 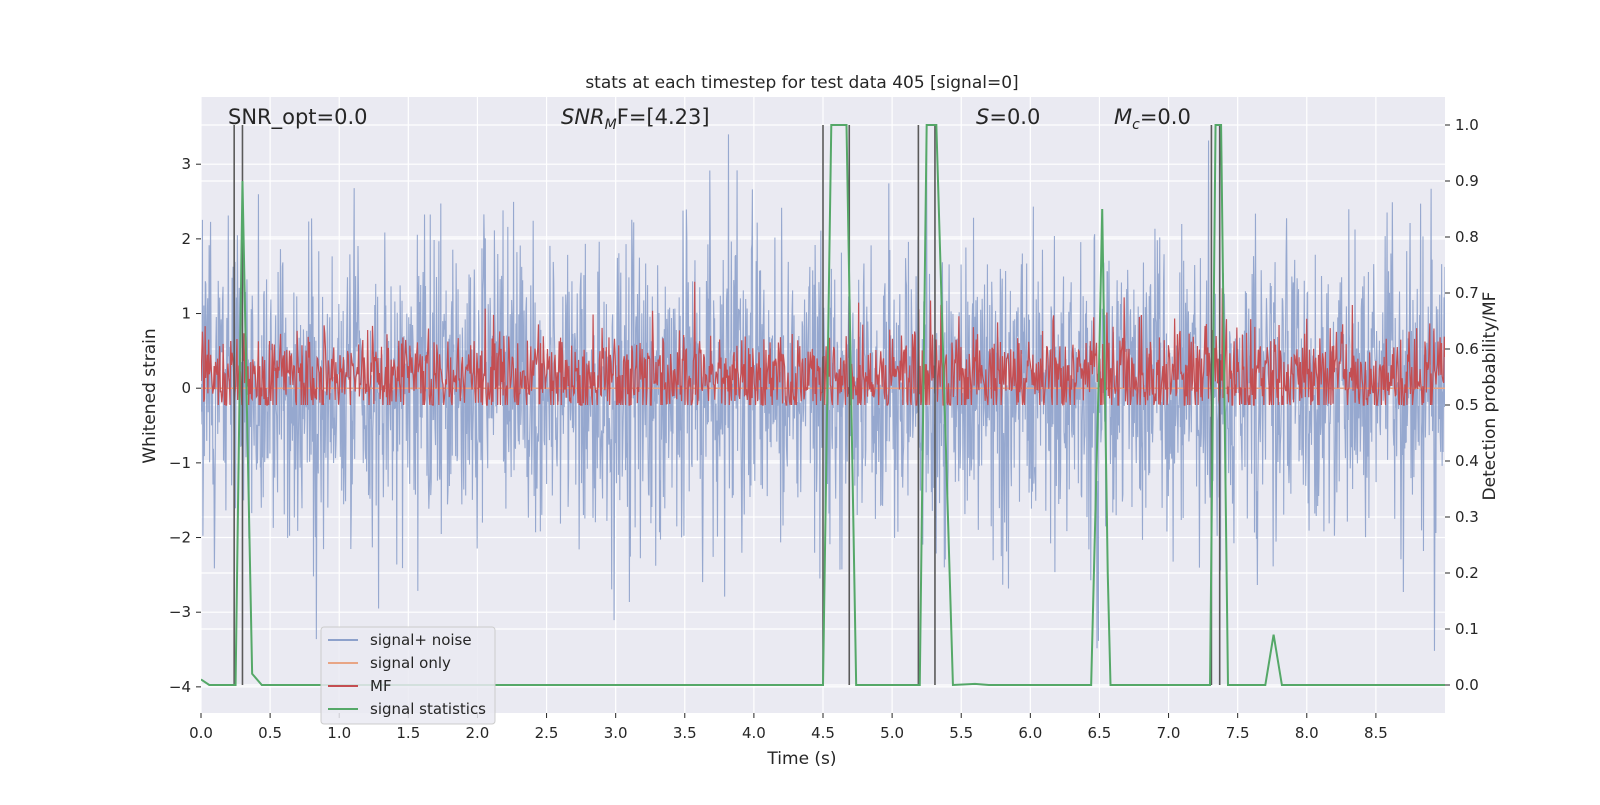 I want to click on annotation-mc: Mc=0.0, so click(x=1152, y=119).